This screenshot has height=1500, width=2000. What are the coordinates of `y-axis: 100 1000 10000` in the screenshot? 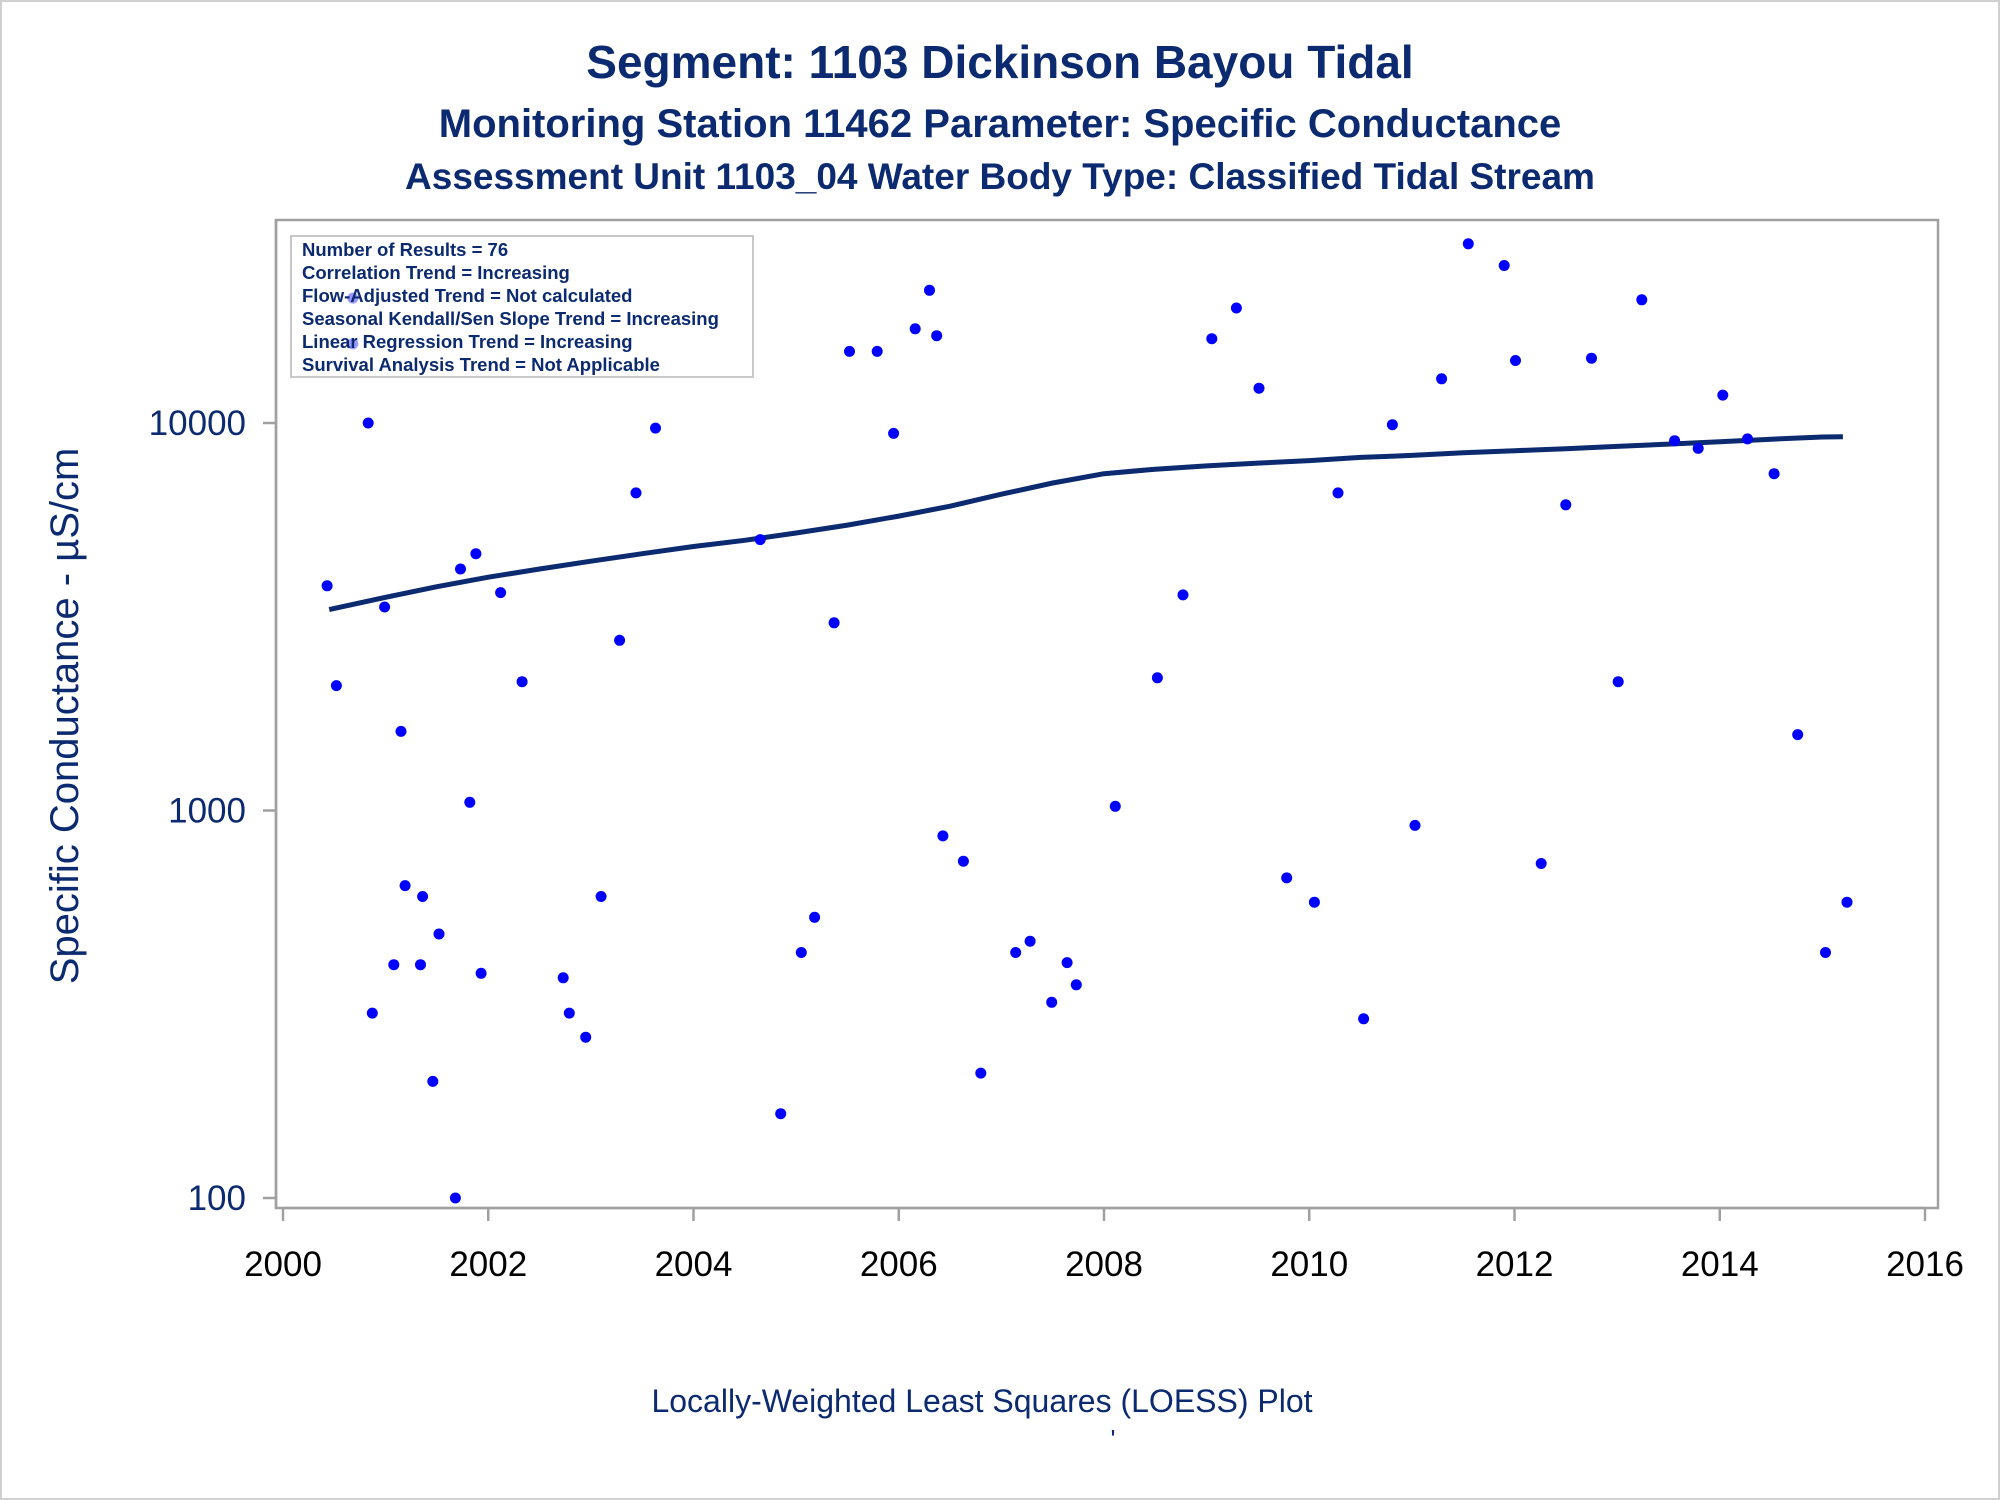 It's located at (213, 719).